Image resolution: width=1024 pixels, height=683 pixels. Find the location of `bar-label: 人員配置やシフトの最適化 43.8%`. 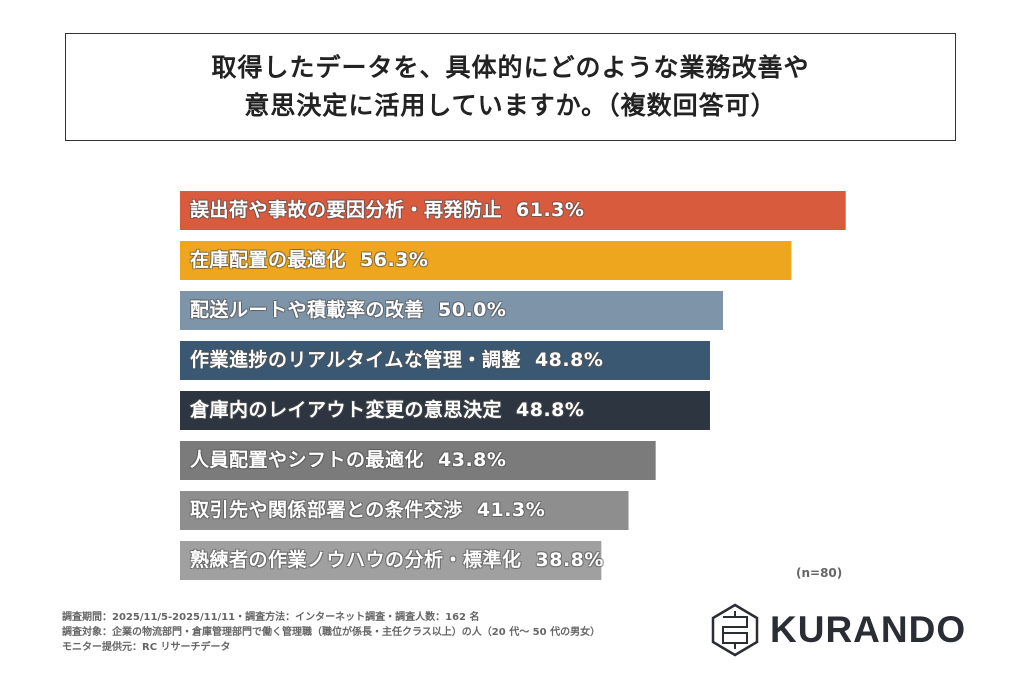

bar-label: 人員配置やシフトの最適化 43.8% is located at coordinates (348, 460).